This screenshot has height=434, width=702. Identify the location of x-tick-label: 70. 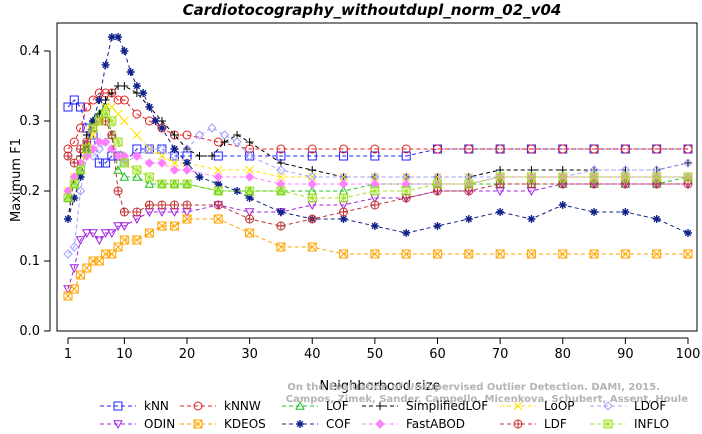
(500, 354).